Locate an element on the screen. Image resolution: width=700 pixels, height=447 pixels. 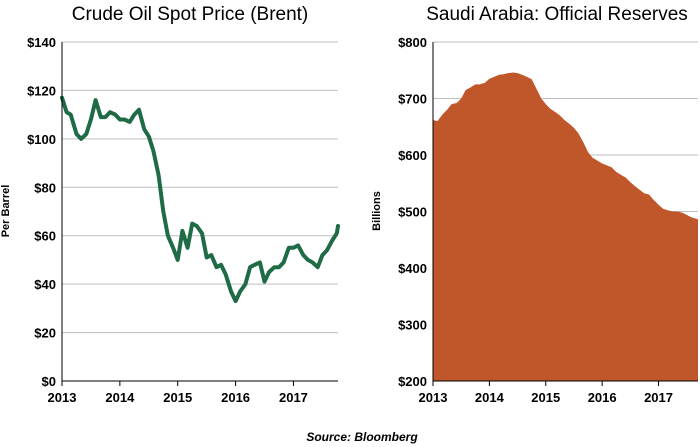
y-tick-label: $20 is located at coordinates (45, 333).